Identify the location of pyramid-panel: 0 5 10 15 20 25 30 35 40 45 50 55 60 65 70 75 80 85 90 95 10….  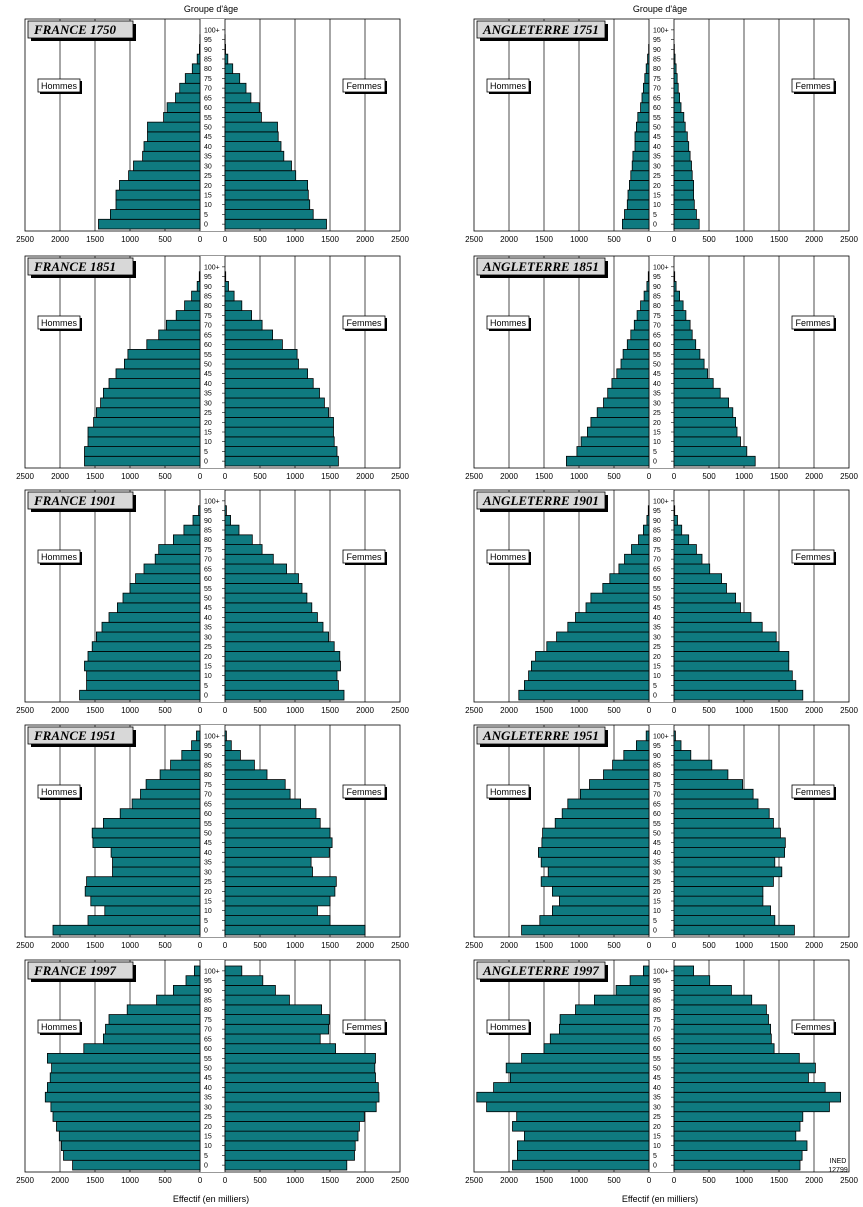
(212, 131).